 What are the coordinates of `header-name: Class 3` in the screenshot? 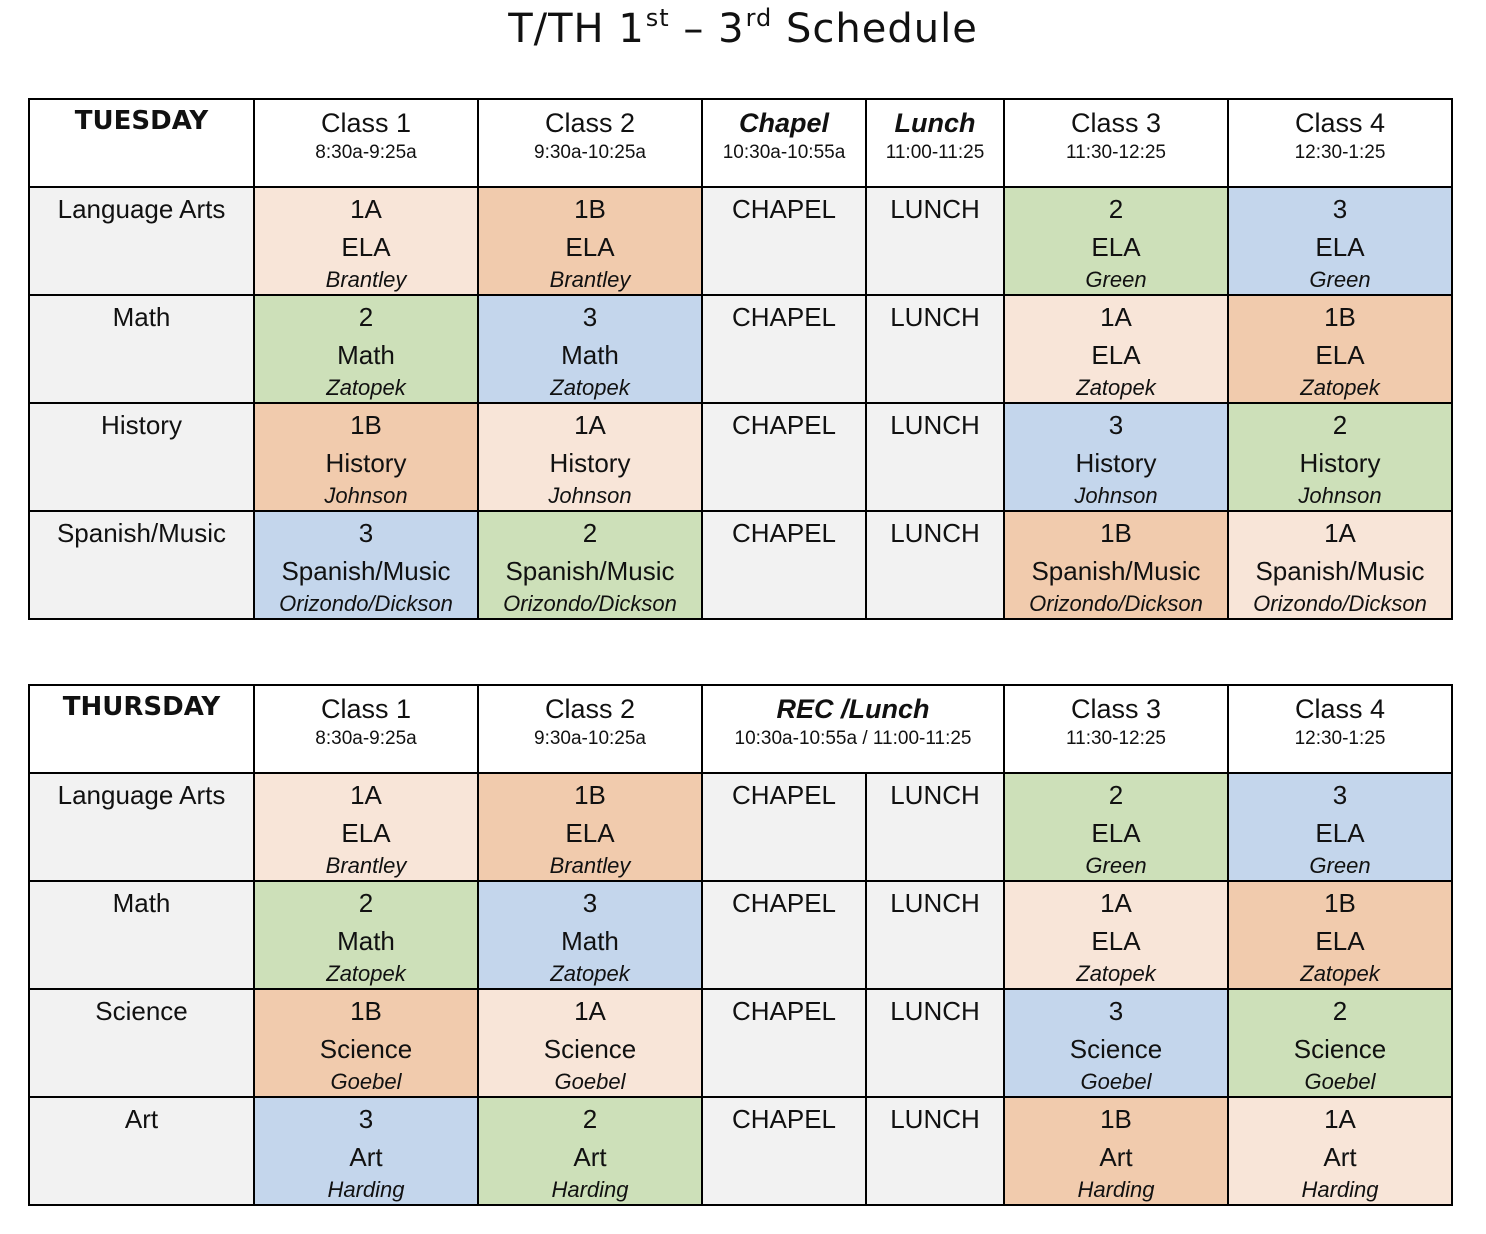 It's located at (1116, 709).